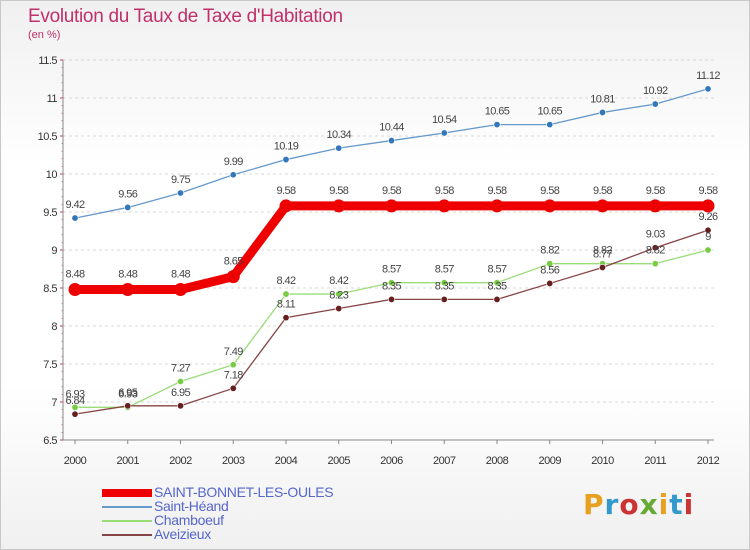 The height and width of the screenshot is (550, 750). What do you see at coordinates (689, 504) in the screenshot?
I see `logo-letter: i` at bounding box center [689, 504].